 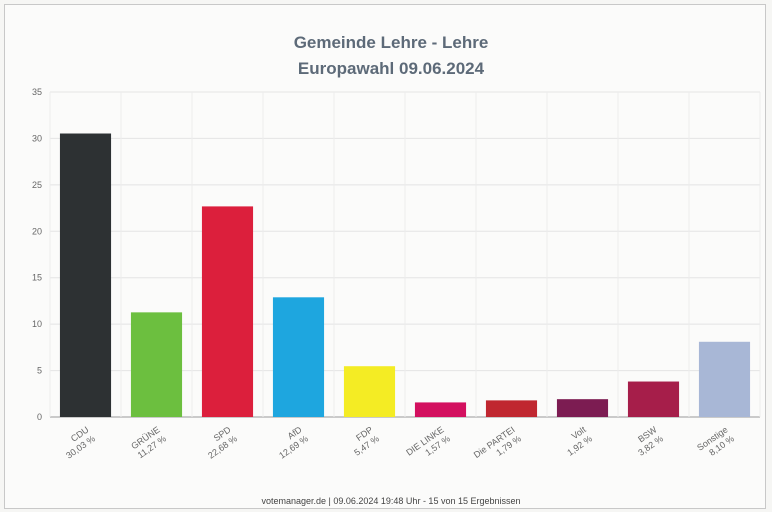 What do you see at coordinates (391, 42) in the screenshot?
I see `chart-title: Gemeinde Lehre - Lehre` at bounding box center [391, 42].